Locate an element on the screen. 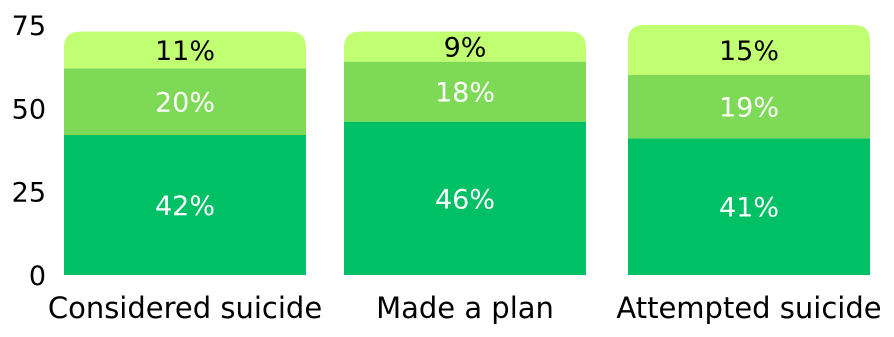 The width and height of the screenshot is (894, 337). data-label: 20% is located at coordinates (185, 103).